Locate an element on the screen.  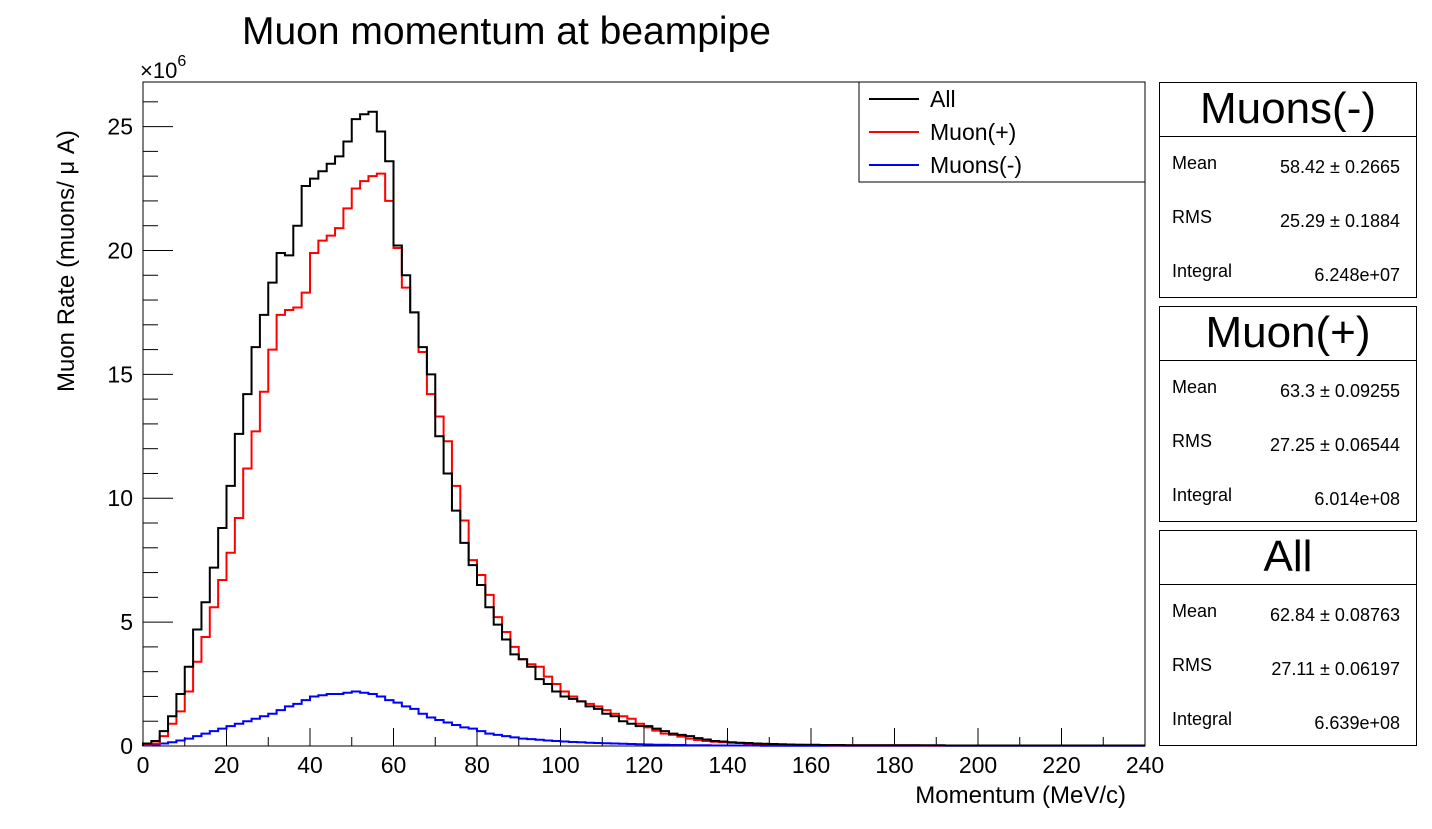
stats-value: 6.639e+08 is located at coordinates (1357, 723).